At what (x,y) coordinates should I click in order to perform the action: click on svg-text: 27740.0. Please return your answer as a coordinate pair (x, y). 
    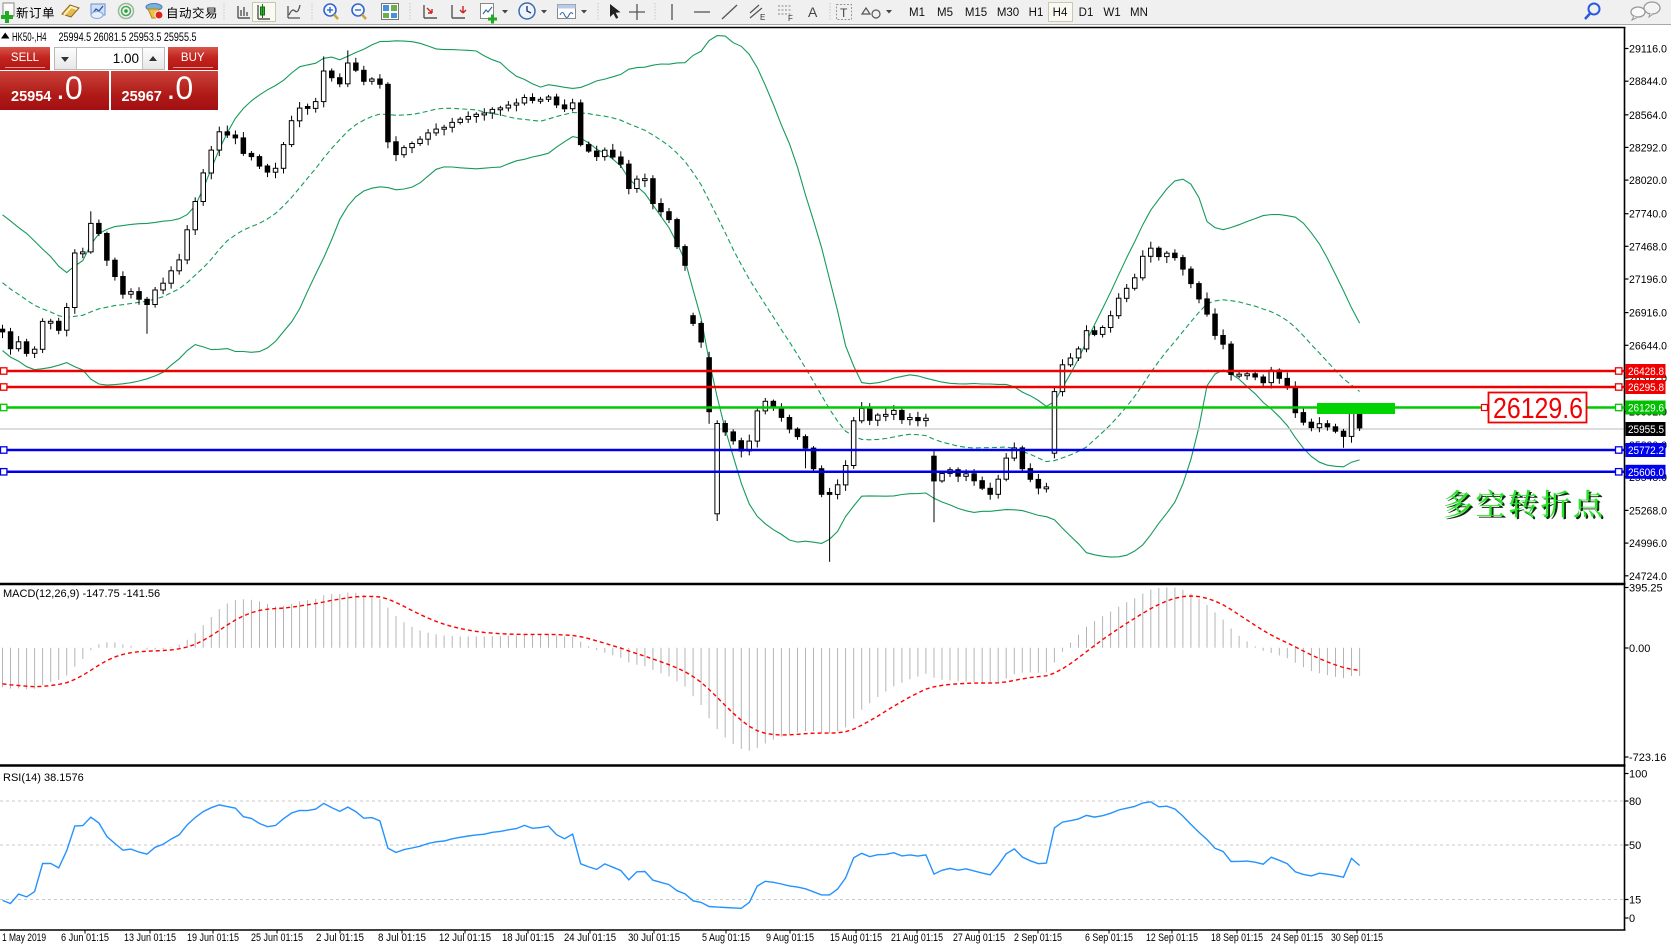
    Looking at the image, I should click on (1648, 215).